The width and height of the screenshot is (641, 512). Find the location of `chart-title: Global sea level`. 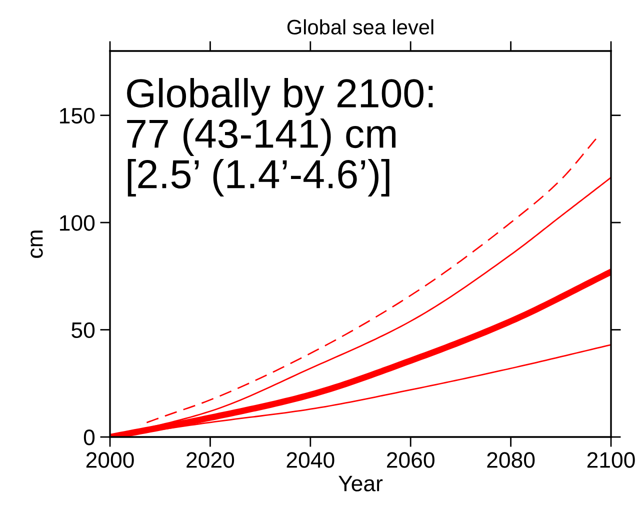

chart-title: Global sea level is located at coordinates (360, 27).